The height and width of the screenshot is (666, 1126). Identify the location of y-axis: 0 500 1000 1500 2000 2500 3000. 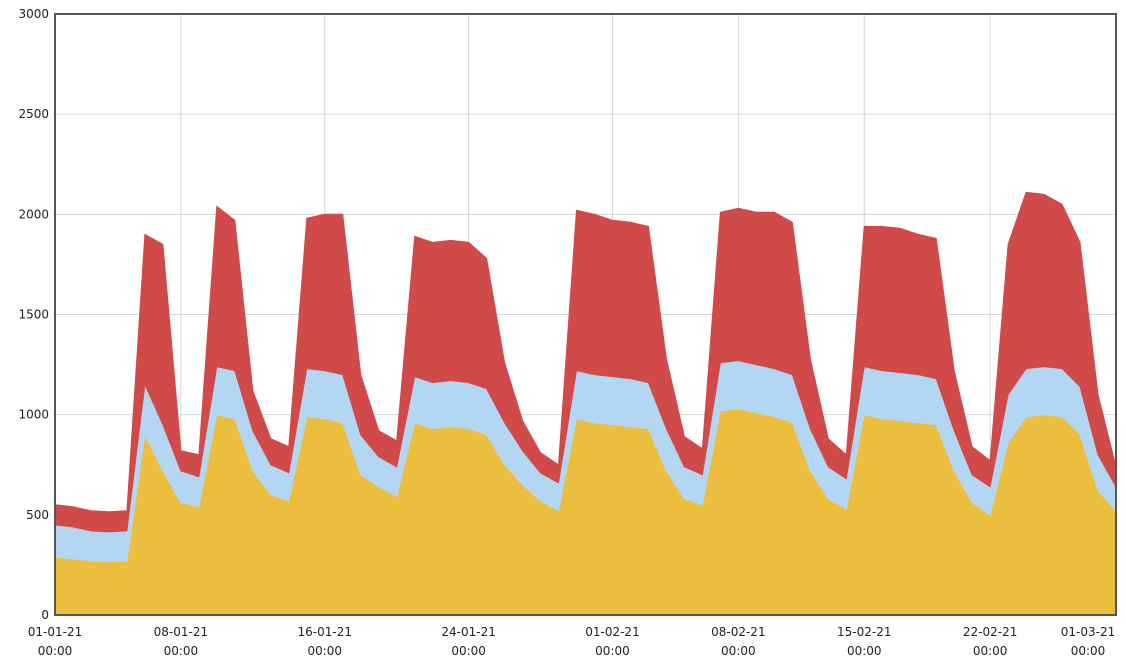
(33, 314).